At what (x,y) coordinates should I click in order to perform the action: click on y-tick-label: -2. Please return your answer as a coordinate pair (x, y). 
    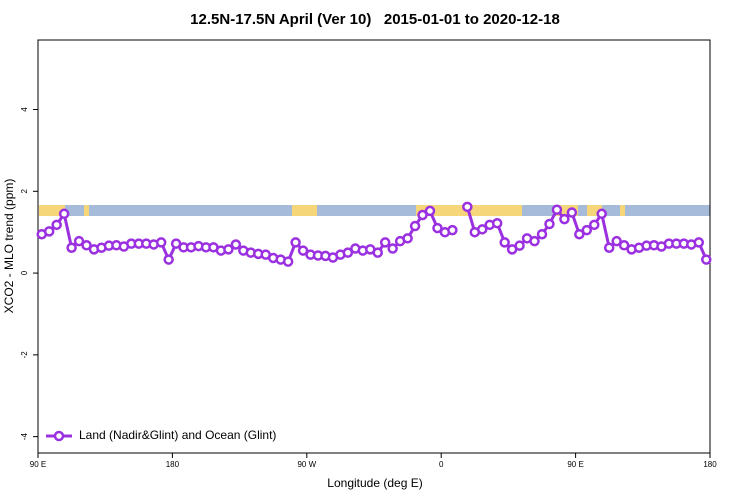
    Looking at the image, I should click on (24, 355).